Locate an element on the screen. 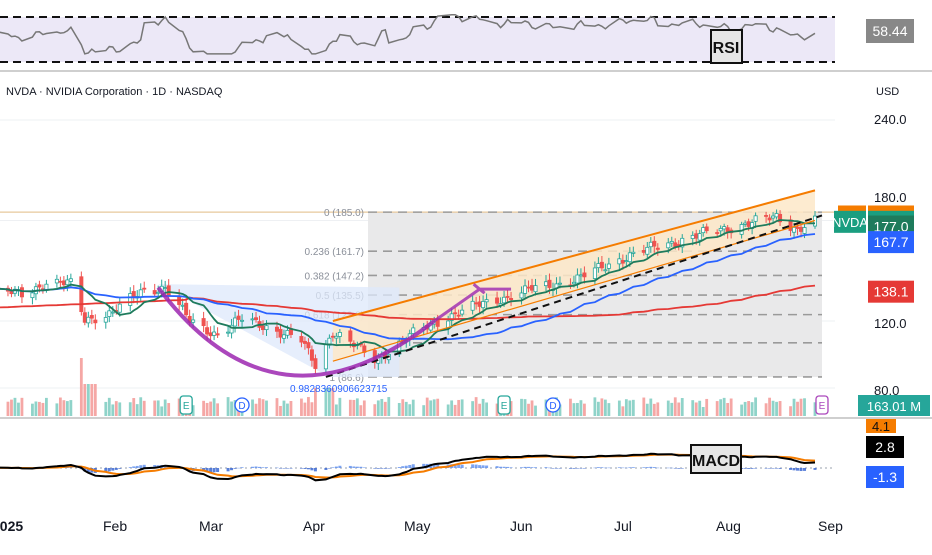  macd-value-signal: 4.1 is located at coordinates (881, 426).